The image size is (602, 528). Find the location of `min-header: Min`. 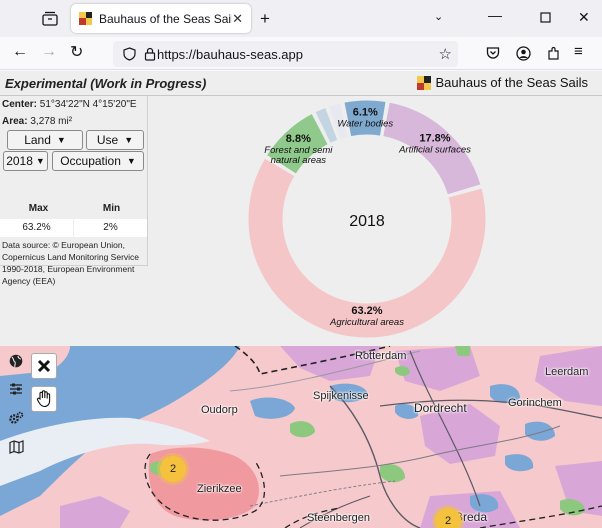

min-header: Min is located at coordinates (111, 208).